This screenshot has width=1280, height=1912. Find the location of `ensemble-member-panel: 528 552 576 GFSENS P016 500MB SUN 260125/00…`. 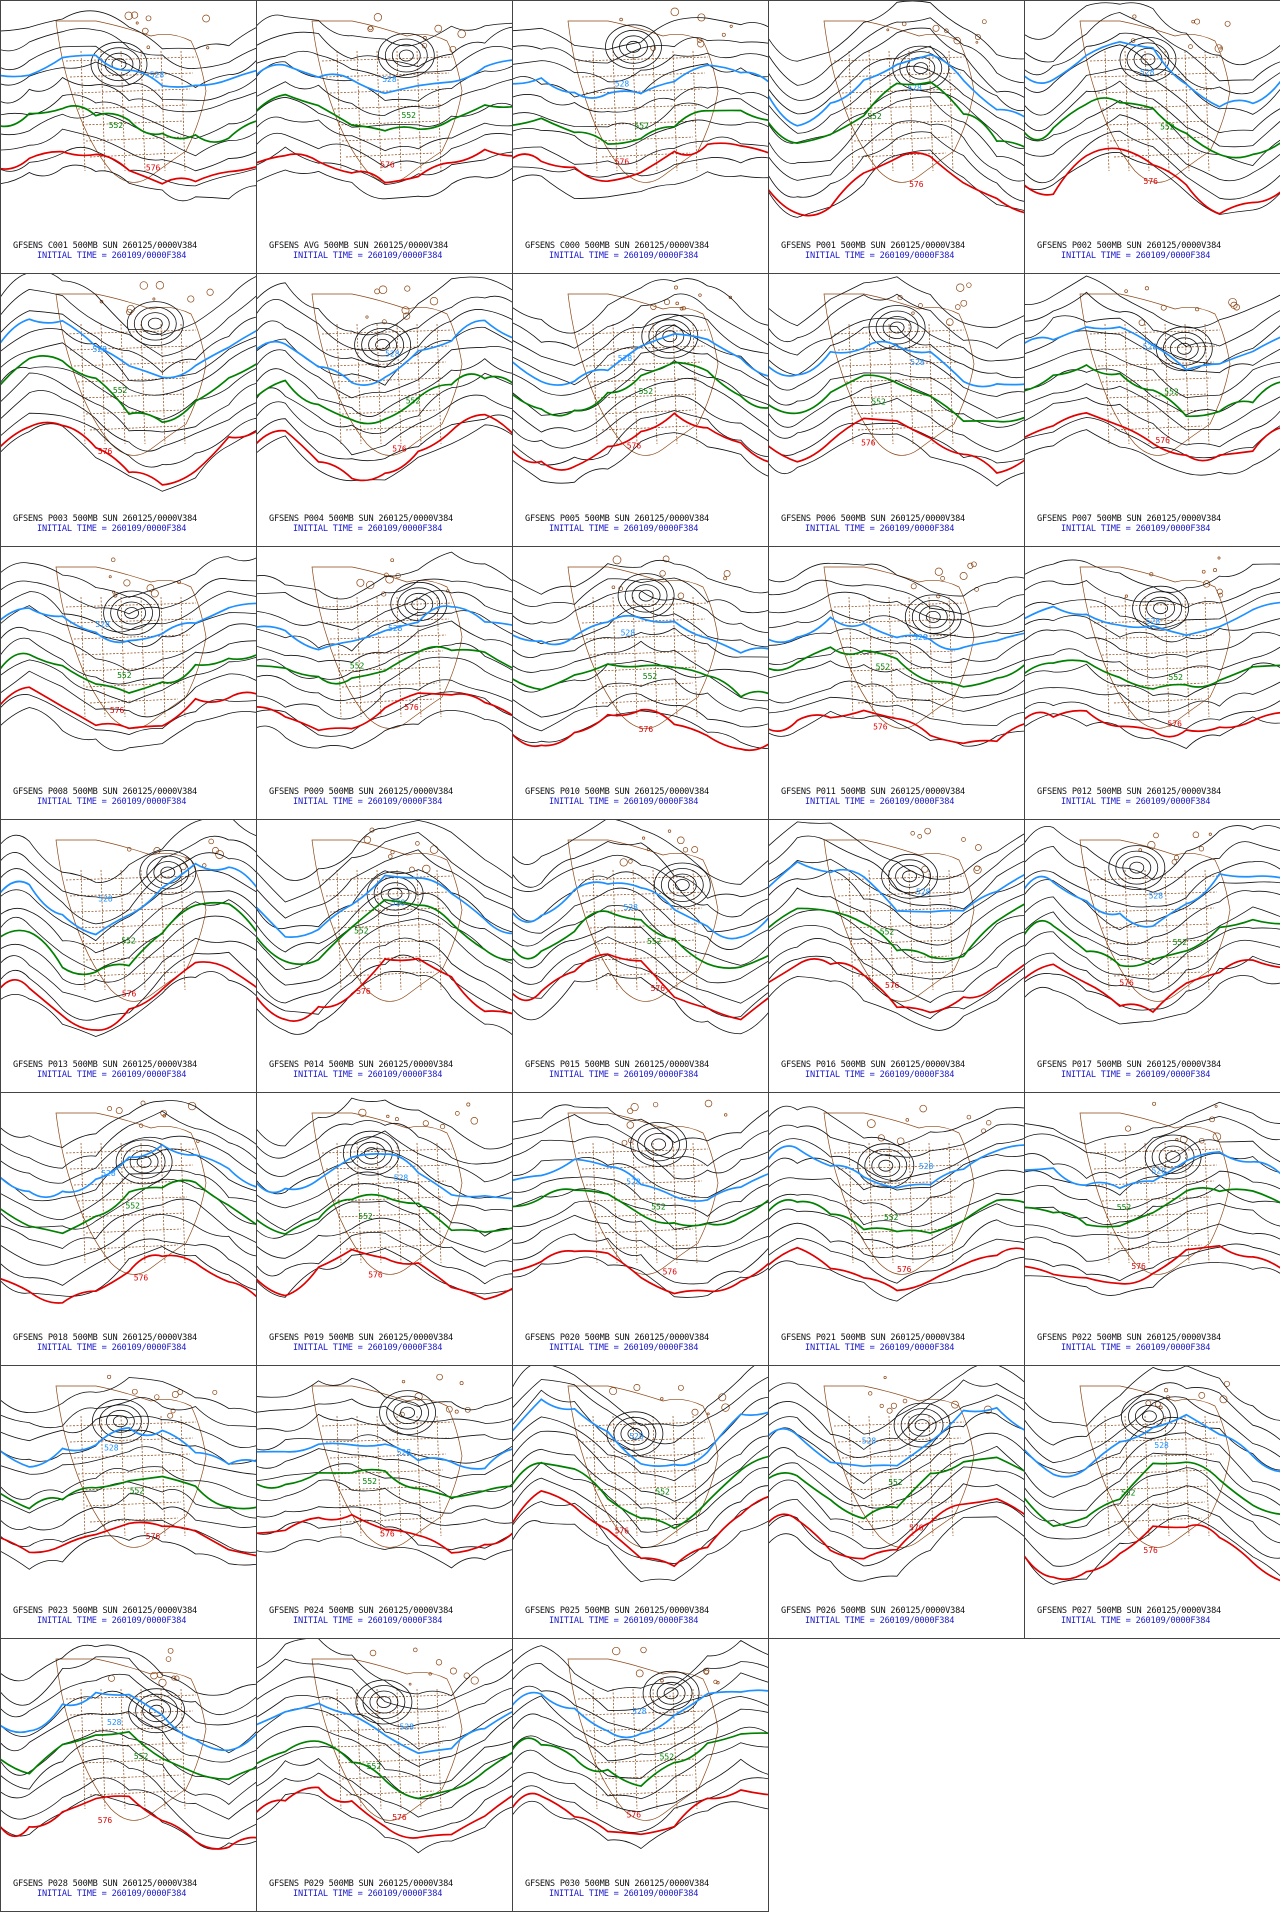

ensemble-member-panel: 528 552 576 GFSENS P016 500MB SUN 260125/00… is located at coordinates (896, 956).